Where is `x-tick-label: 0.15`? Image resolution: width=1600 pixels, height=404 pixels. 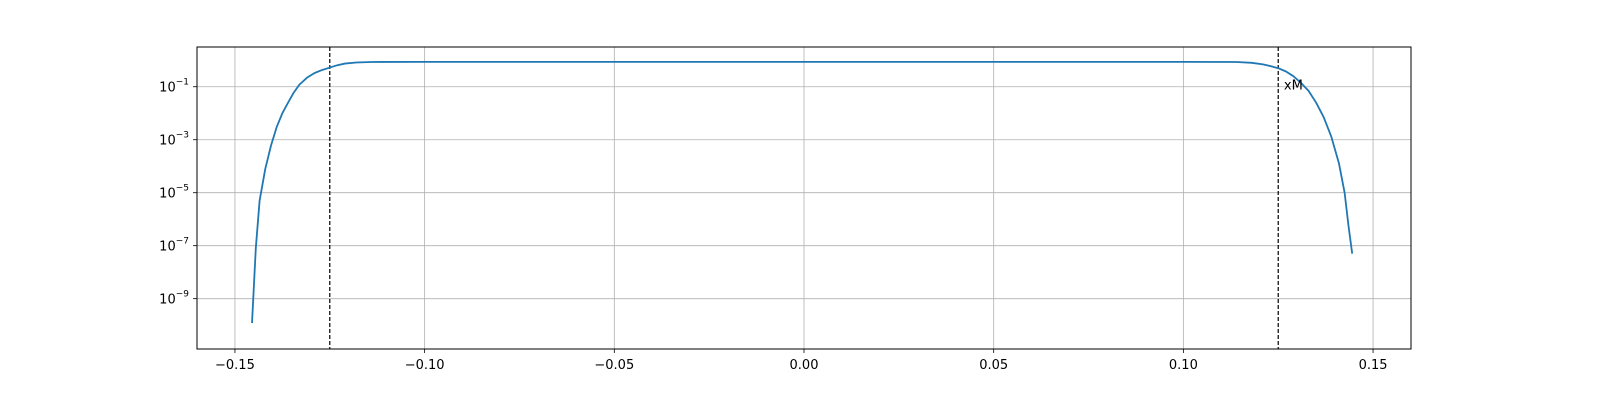
x-tick-label: 0.15 is located at coordinates (1373, 365).